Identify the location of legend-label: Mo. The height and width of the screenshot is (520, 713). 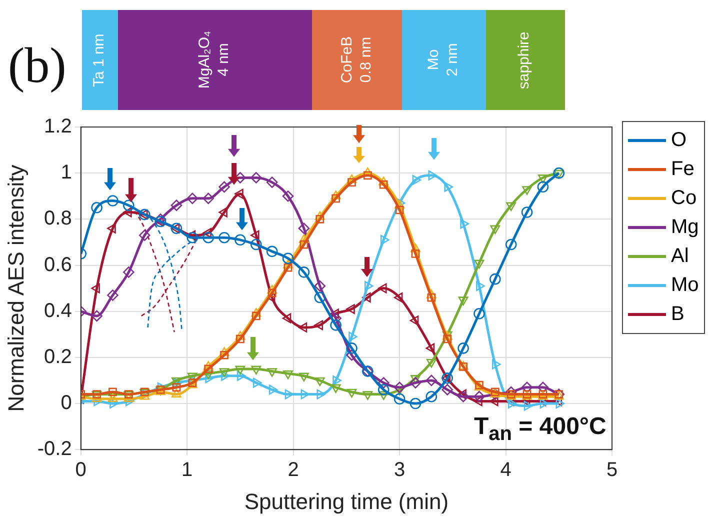
(685, 285).